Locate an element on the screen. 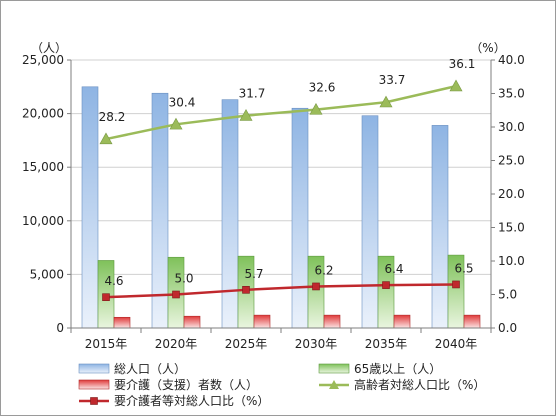 This screenshot has width=556, height=417. care-ratio-label: 6.2 is located at coordinates (323, 270).